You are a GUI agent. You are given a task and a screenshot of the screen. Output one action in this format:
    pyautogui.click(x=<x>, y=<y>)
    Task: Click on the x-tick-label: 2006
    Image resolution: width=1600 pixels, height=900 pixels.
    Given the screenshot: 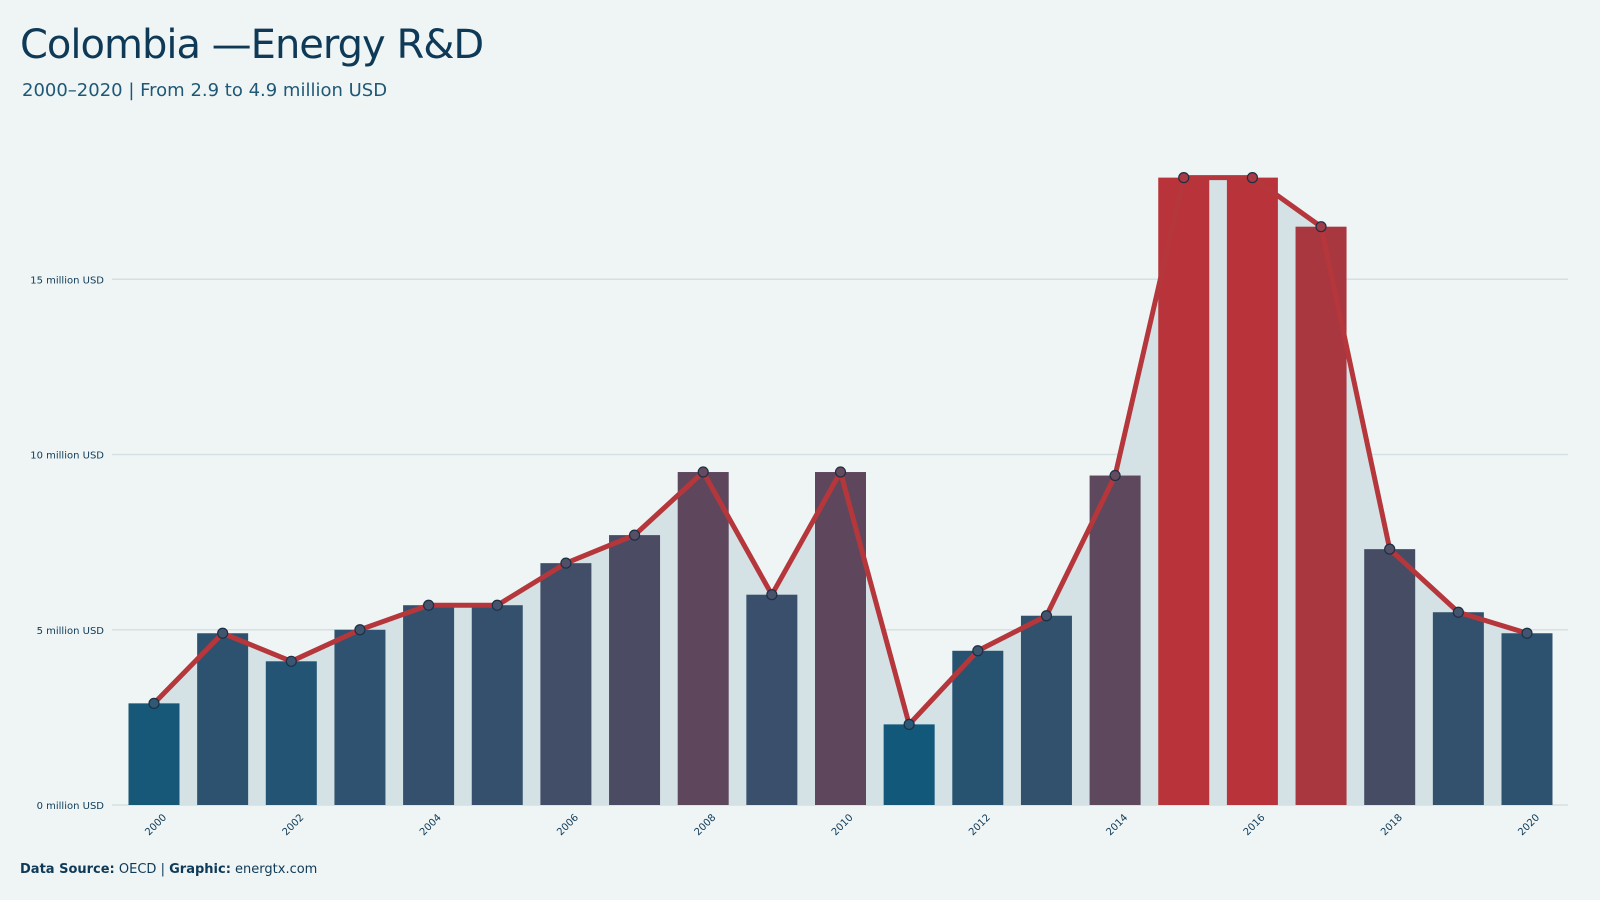 What is the action you would take?
    pyautogui.click(x=568, y=825)
    